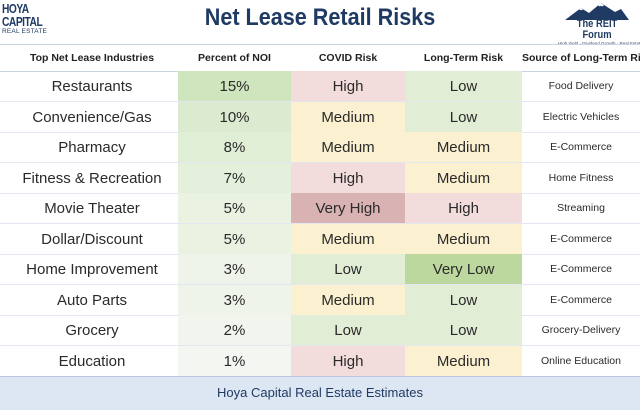  Describe the element at coordinates (463, 269) in the screenshot. I see `longterm-risk-cell: Very Low` at that location.